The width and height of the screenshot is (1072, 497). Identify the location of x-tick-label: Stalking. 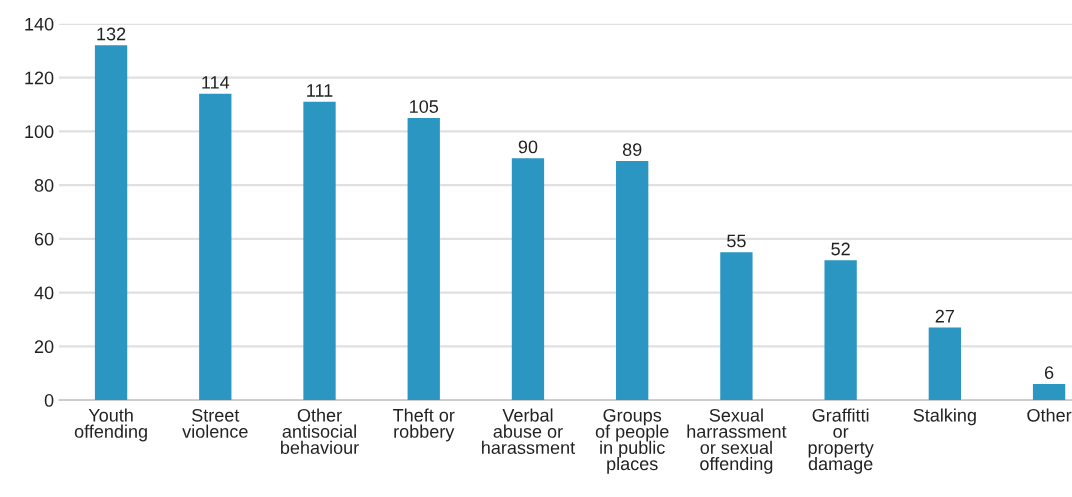
(944, 417).